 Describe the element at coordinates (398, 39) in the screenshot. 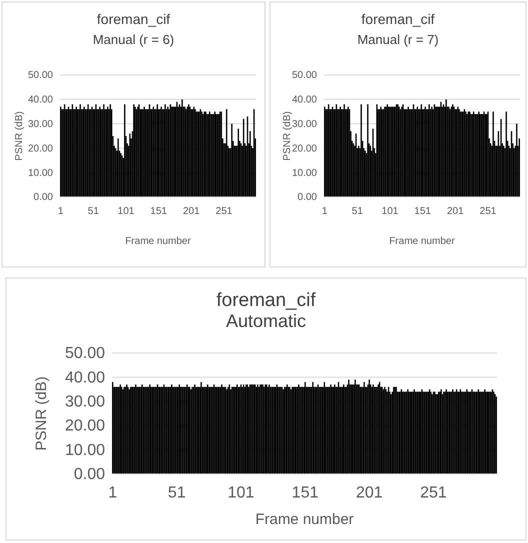

I see `chart-subtitle: Manual (r = 7)` at that location.